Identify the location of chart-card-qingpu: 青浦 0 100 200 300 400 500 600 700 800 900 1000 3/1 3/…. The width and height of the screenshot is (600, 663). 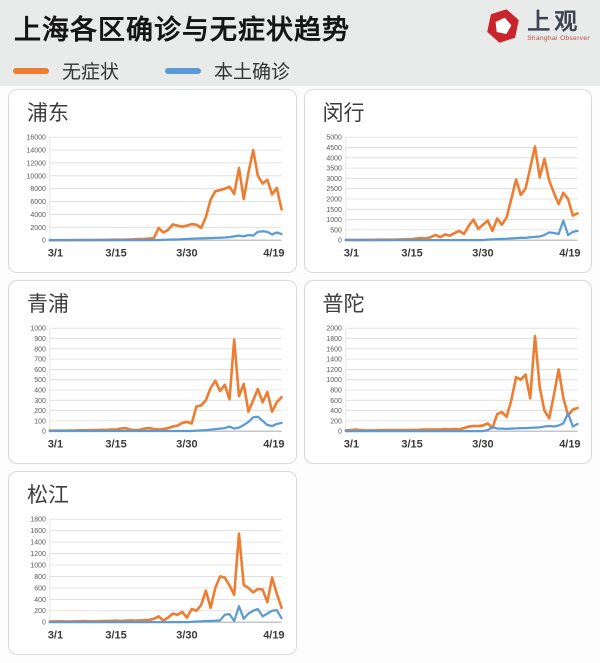
(152, 372).